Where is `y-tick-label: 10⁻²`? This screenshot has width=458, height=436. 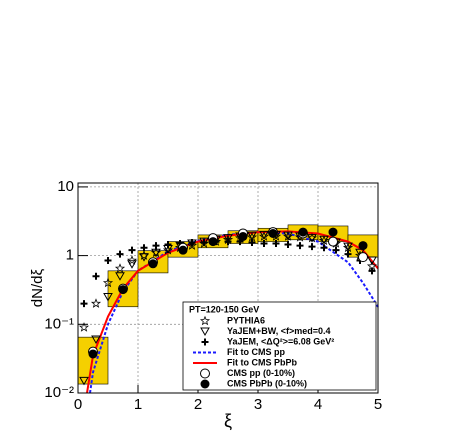
y-tick-label: 10⁻² is located at coordinates (59, 392).